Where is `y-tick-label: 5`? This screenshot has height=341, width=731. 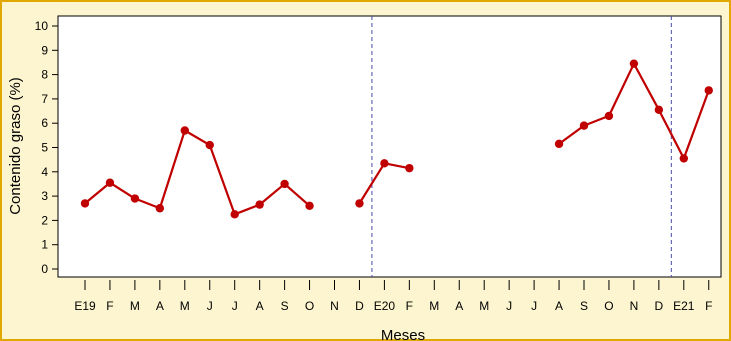 y-tick-label: 5 is located at coordinates (44, 148).